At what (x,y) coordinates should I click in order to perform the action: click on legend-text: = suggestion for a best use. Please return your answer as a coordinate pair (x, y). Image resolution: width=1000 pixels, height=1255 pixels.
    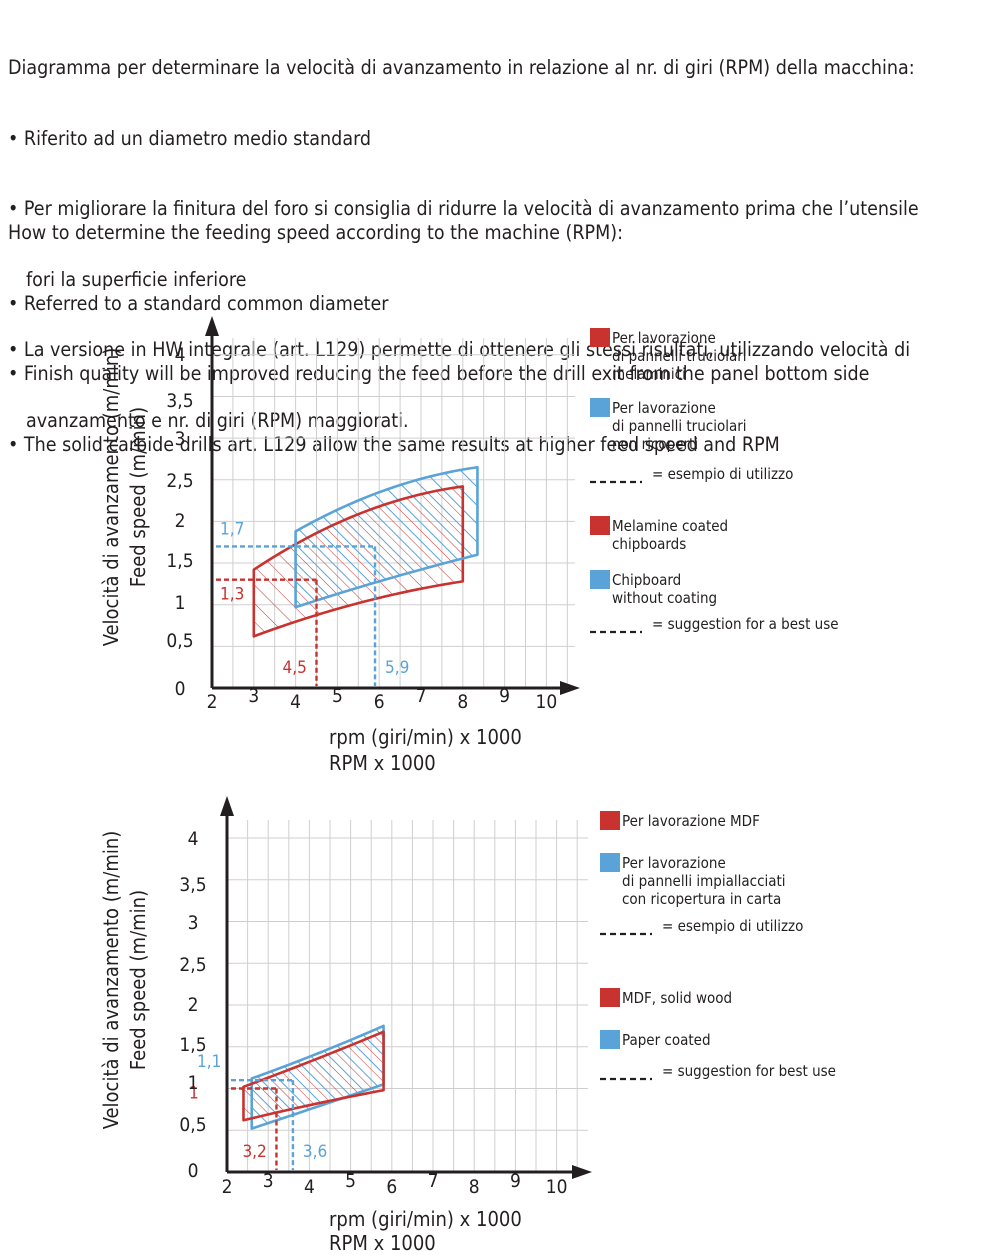
    Looking at the image, I should click on (745, 624).